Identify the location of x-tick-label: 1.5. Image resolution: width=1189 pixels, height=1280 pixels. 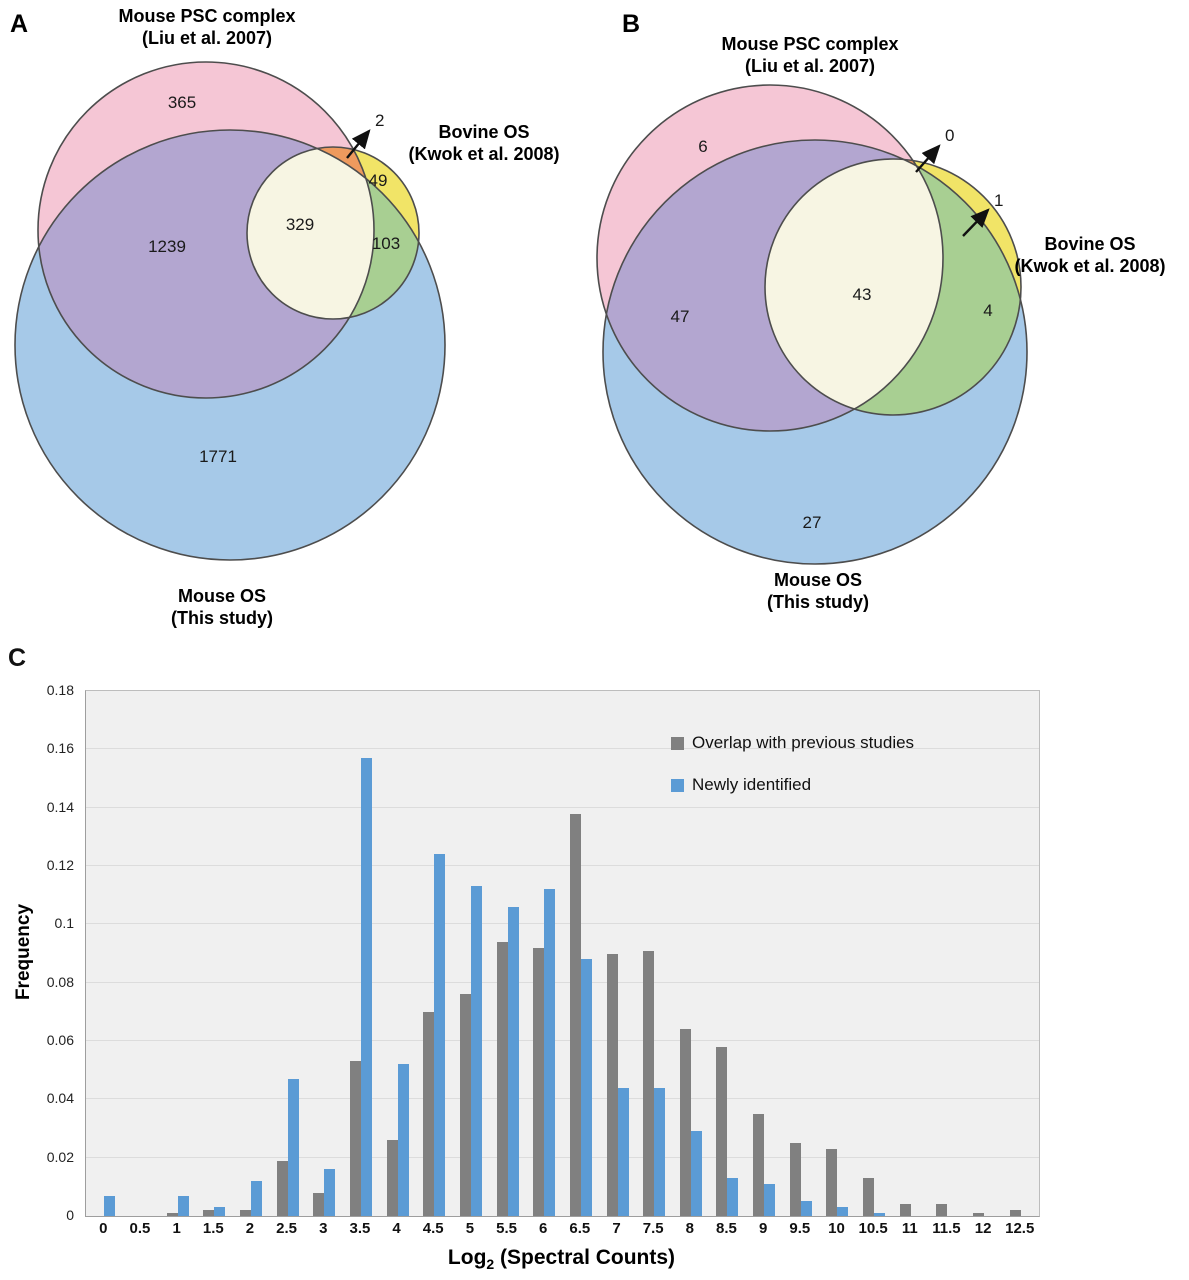
(213, 1228).